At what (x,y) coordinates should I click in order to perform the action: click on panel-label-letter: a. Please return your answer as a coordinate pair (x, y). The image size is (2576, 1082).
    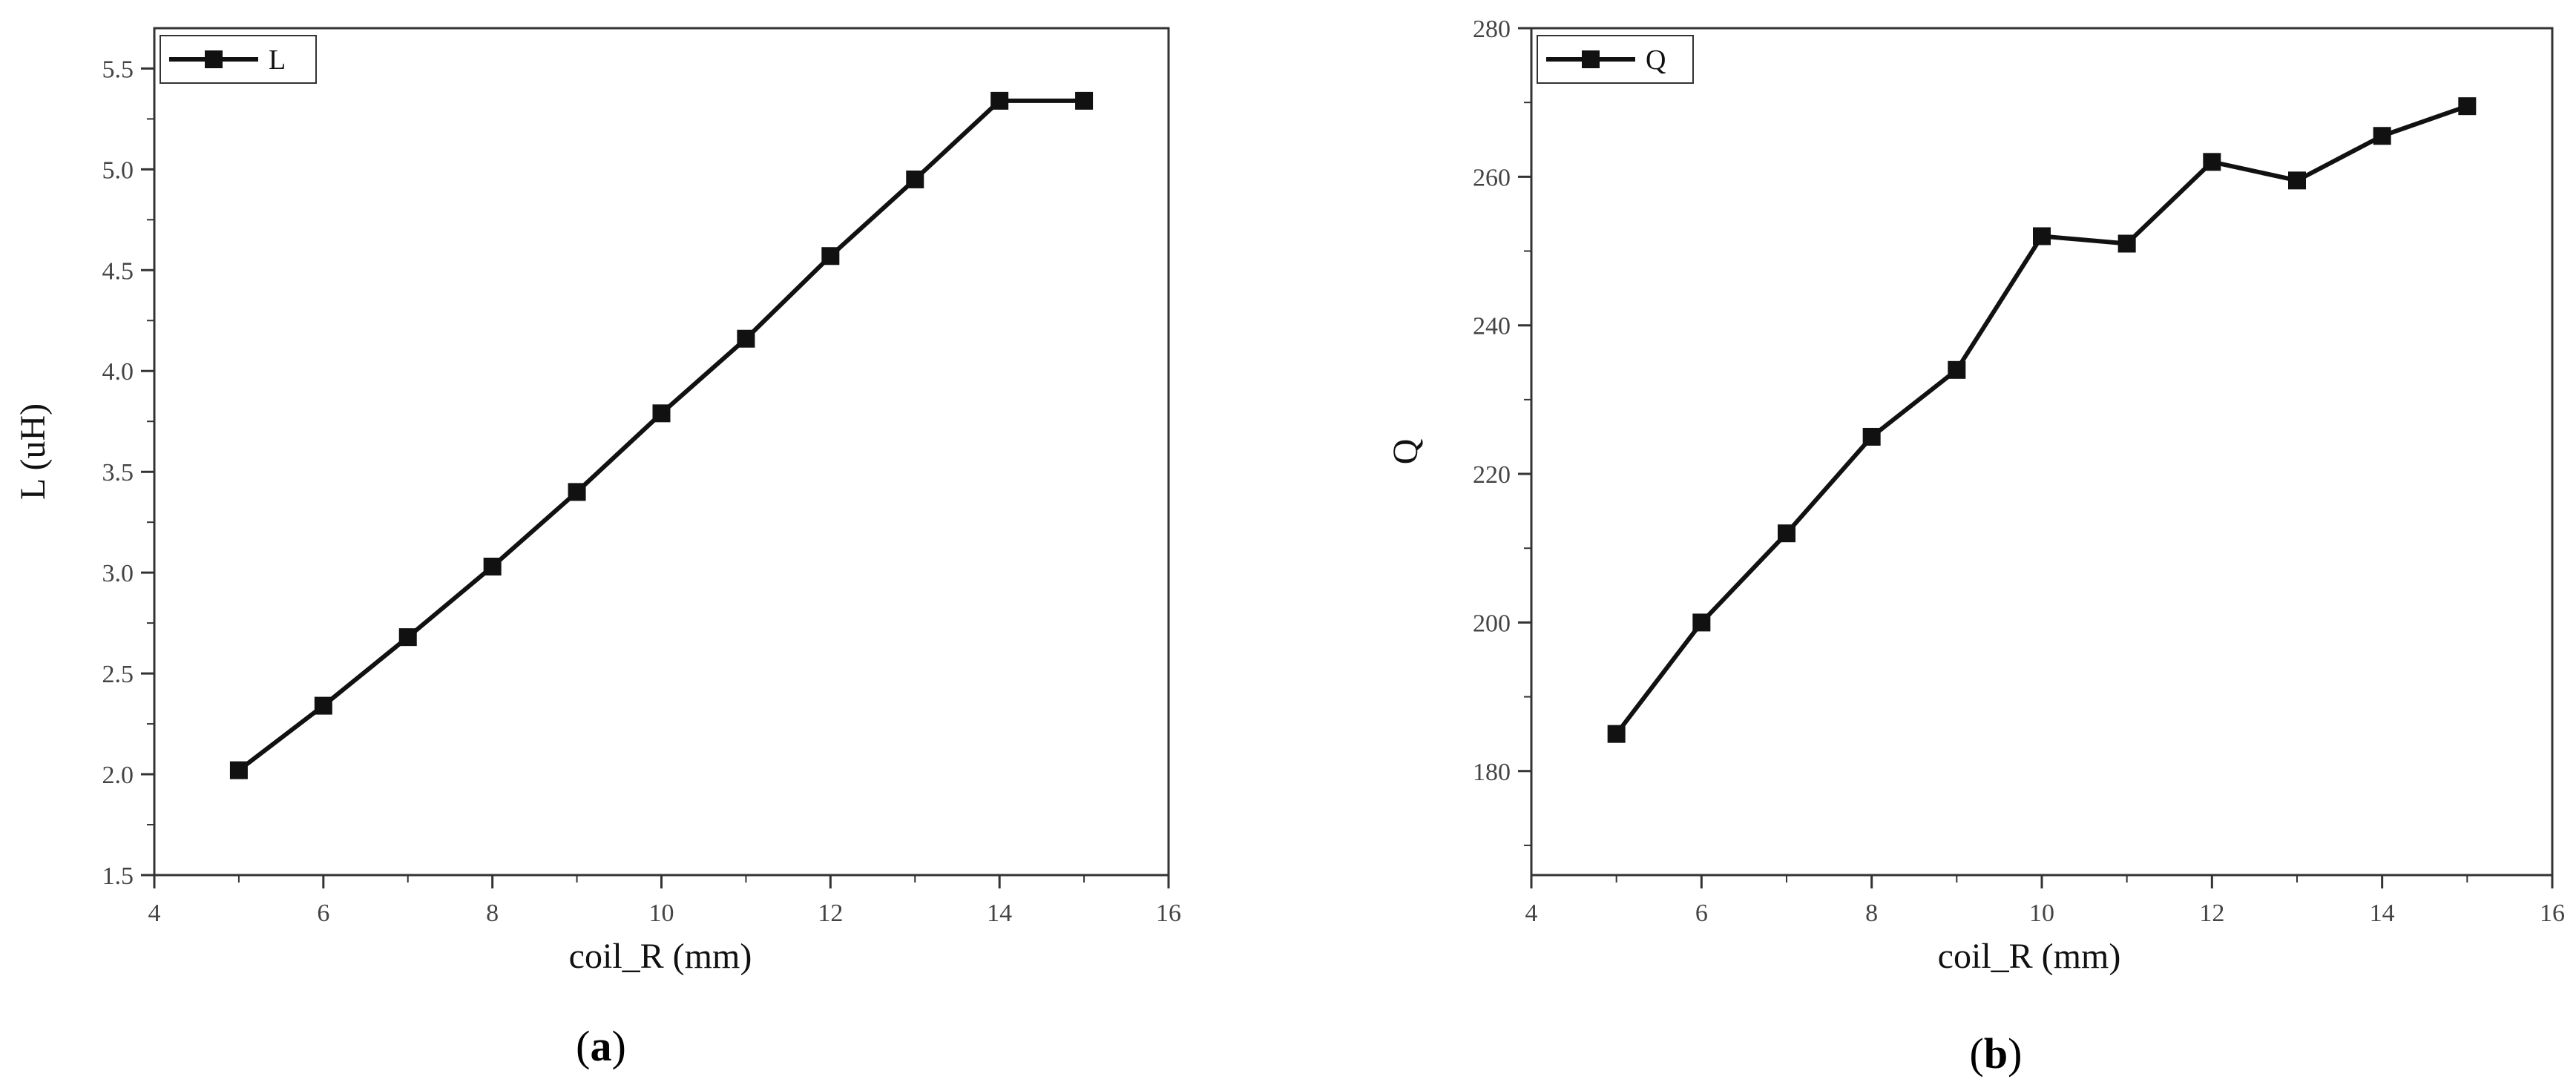
    Looking at the image, I should click on (601, 1046).